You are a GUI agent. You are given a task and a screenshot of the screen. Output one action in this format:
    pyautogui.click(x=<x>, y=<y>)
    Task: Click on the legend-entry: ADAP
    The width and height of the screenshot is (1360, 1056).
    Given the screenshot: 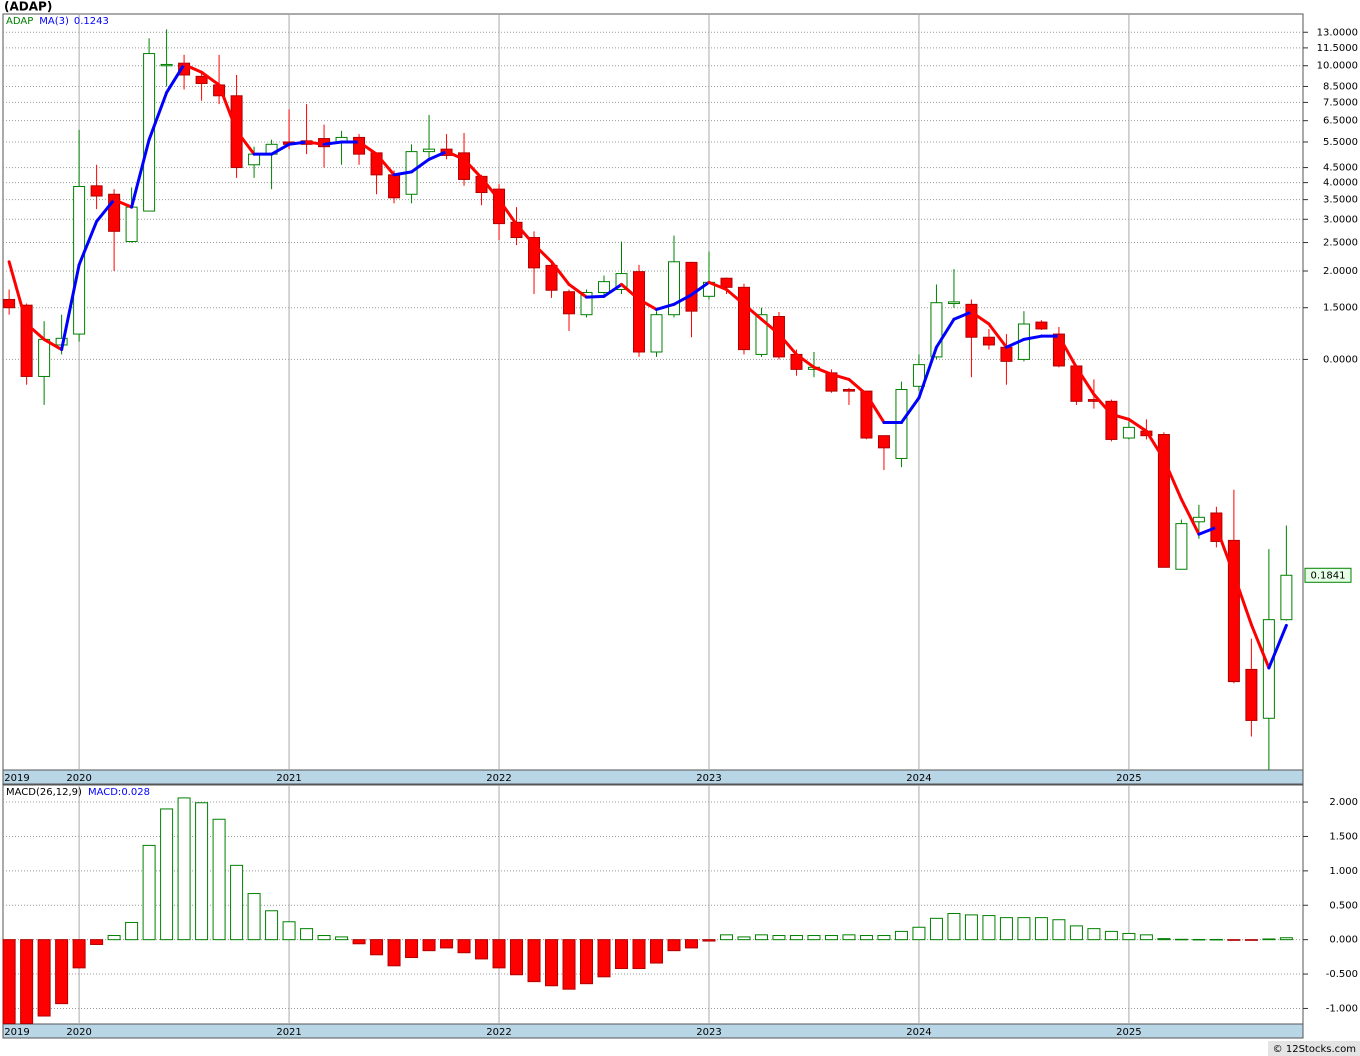 What is the action you would take?
    pyautogui.click(x=19, y=21)
    